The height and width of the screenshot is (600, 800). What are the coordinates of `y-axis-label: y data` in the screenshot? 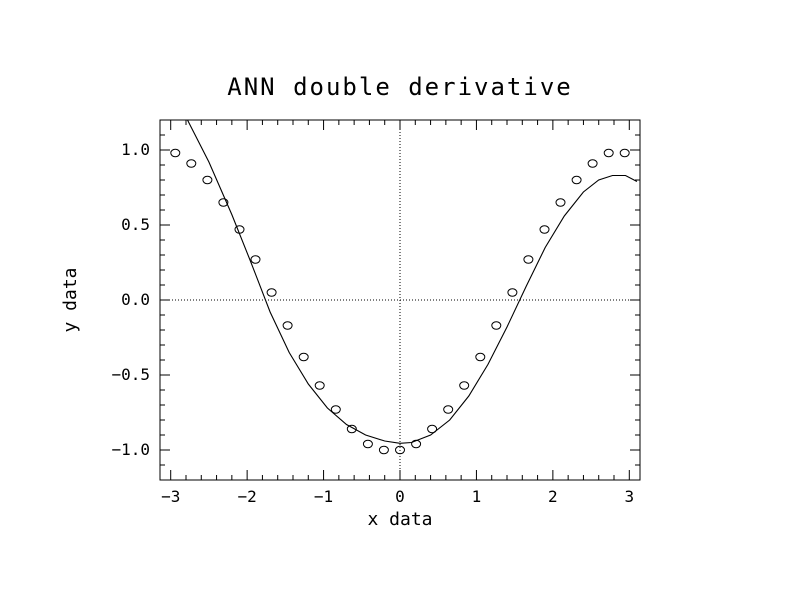 It's located at (70, 299).